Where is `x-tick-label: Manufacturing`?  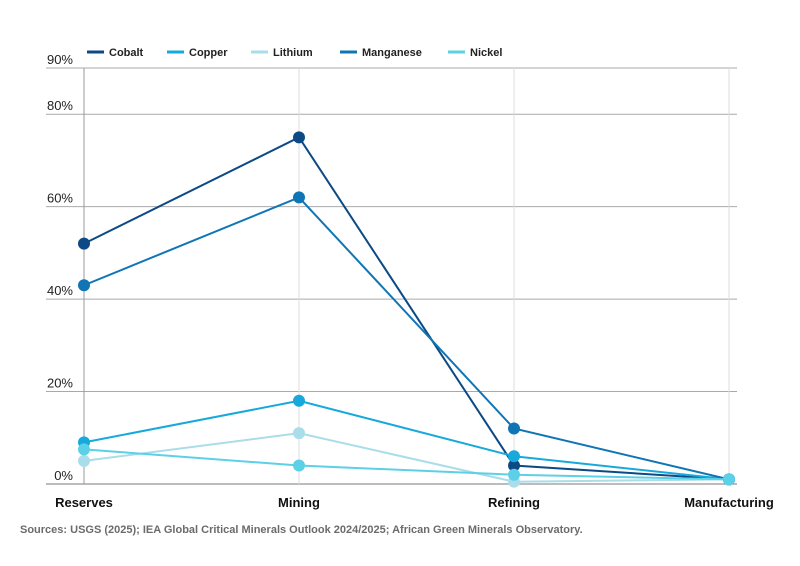 x-tick-label: Manufacturing is located at coordinates (729, 502).